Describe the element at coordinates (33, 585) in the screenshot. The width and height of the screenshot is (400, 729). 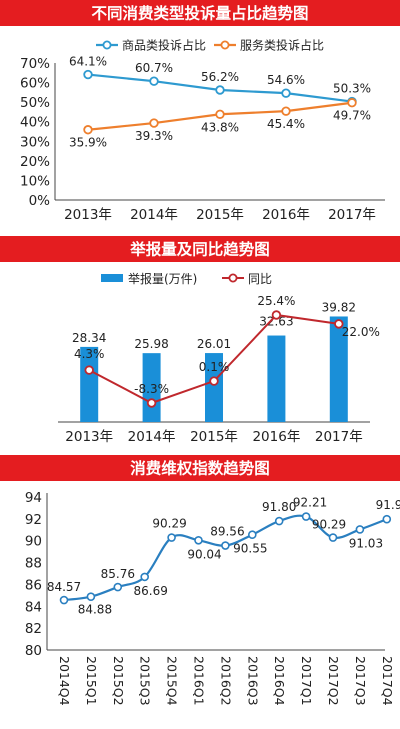
I see `y-tick-label: 86` at that location.